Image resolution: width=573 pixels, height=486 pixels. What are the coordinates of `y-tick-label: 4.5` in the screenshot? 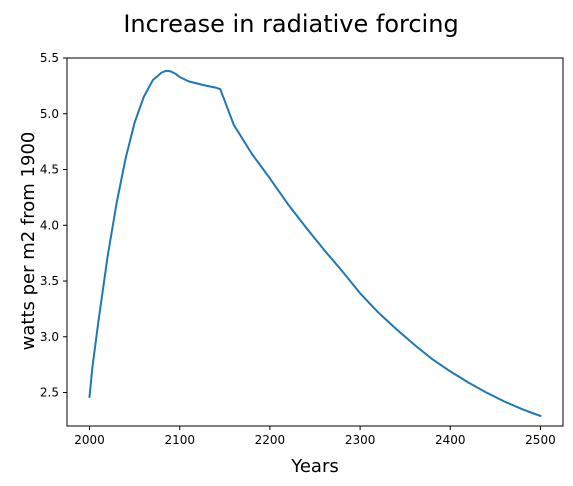 It's located at (49, 170).